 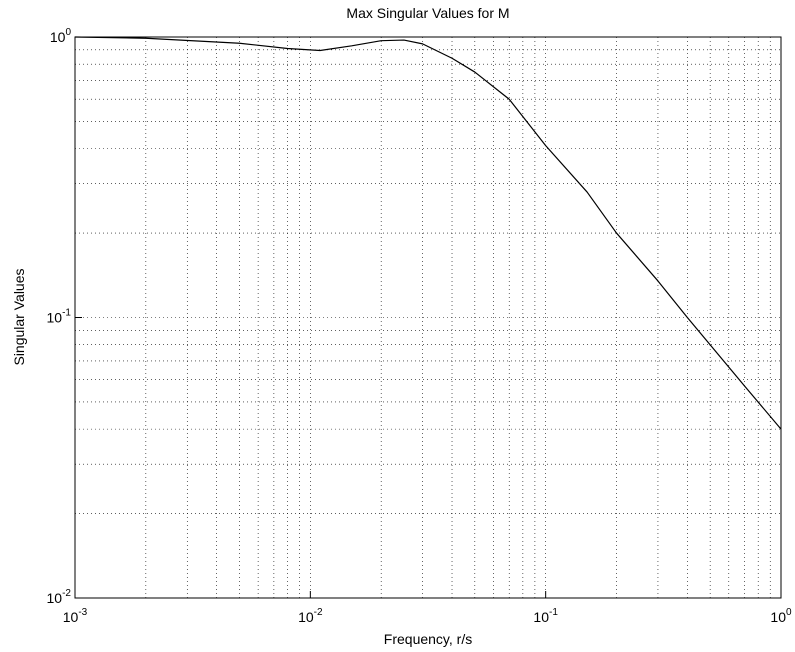 I want to click on x-tick-label: 10⁻¹, so click(x=545, y=616).